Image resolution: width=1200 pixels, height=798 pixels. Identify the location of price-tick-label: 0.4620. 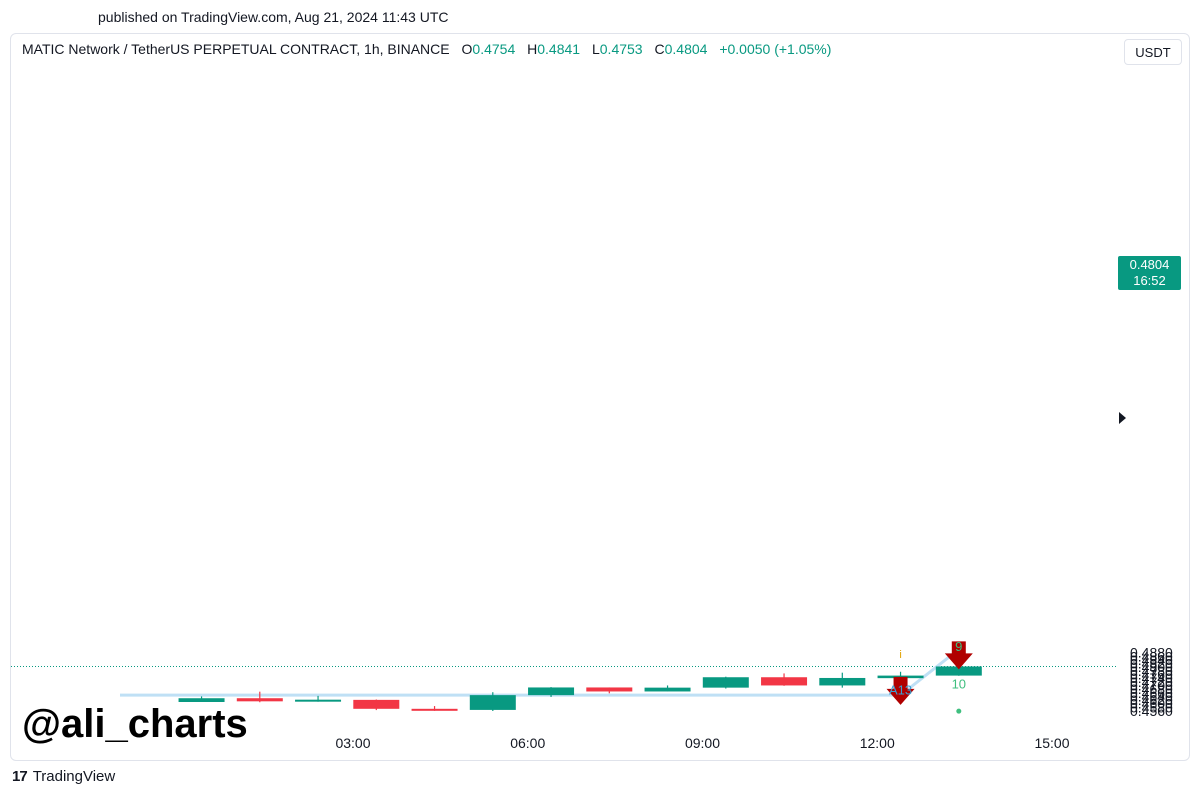
(1151, 700).